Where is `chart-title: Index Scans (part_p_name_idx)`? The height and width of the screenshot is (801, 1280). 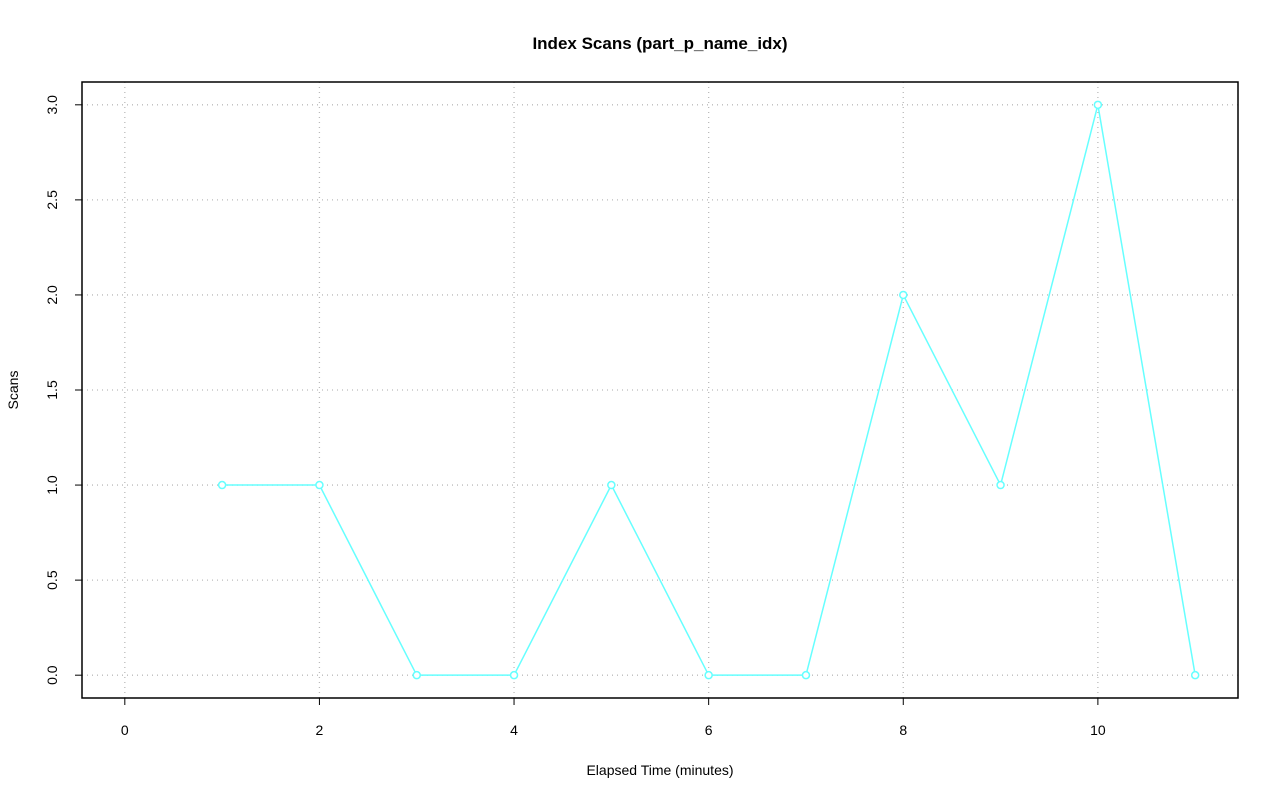 chart-title: Index Scans (part_p_name_idx) is located at coordinates (659, 43).